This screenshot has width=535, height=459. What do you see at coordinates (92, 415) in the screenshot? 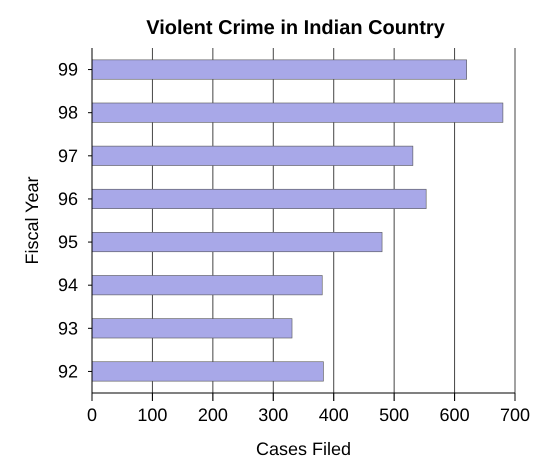
I see `x-tick-label: 0` at bounding box center [92, 415].